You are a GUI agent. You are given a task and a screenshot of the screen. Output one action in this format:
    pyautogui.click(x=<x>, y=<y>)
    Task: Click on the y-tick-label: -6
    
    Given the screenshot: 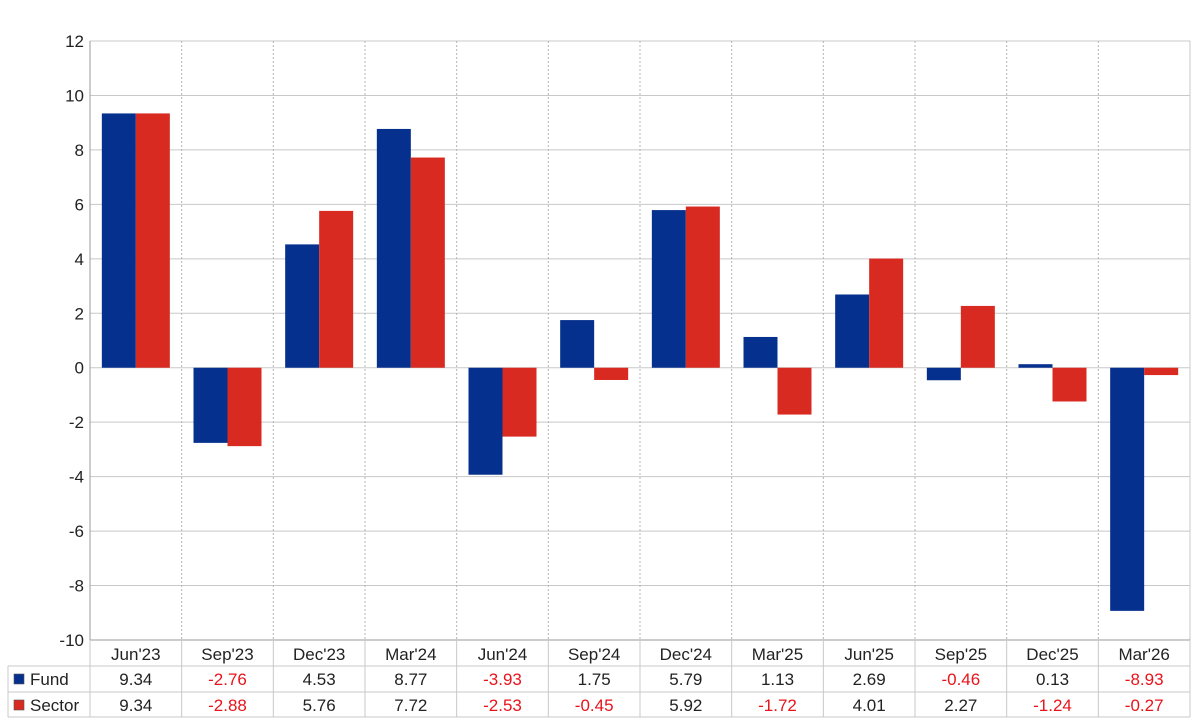 What is the action you would take?
    pyautogui.click(x=76, y=531)
    